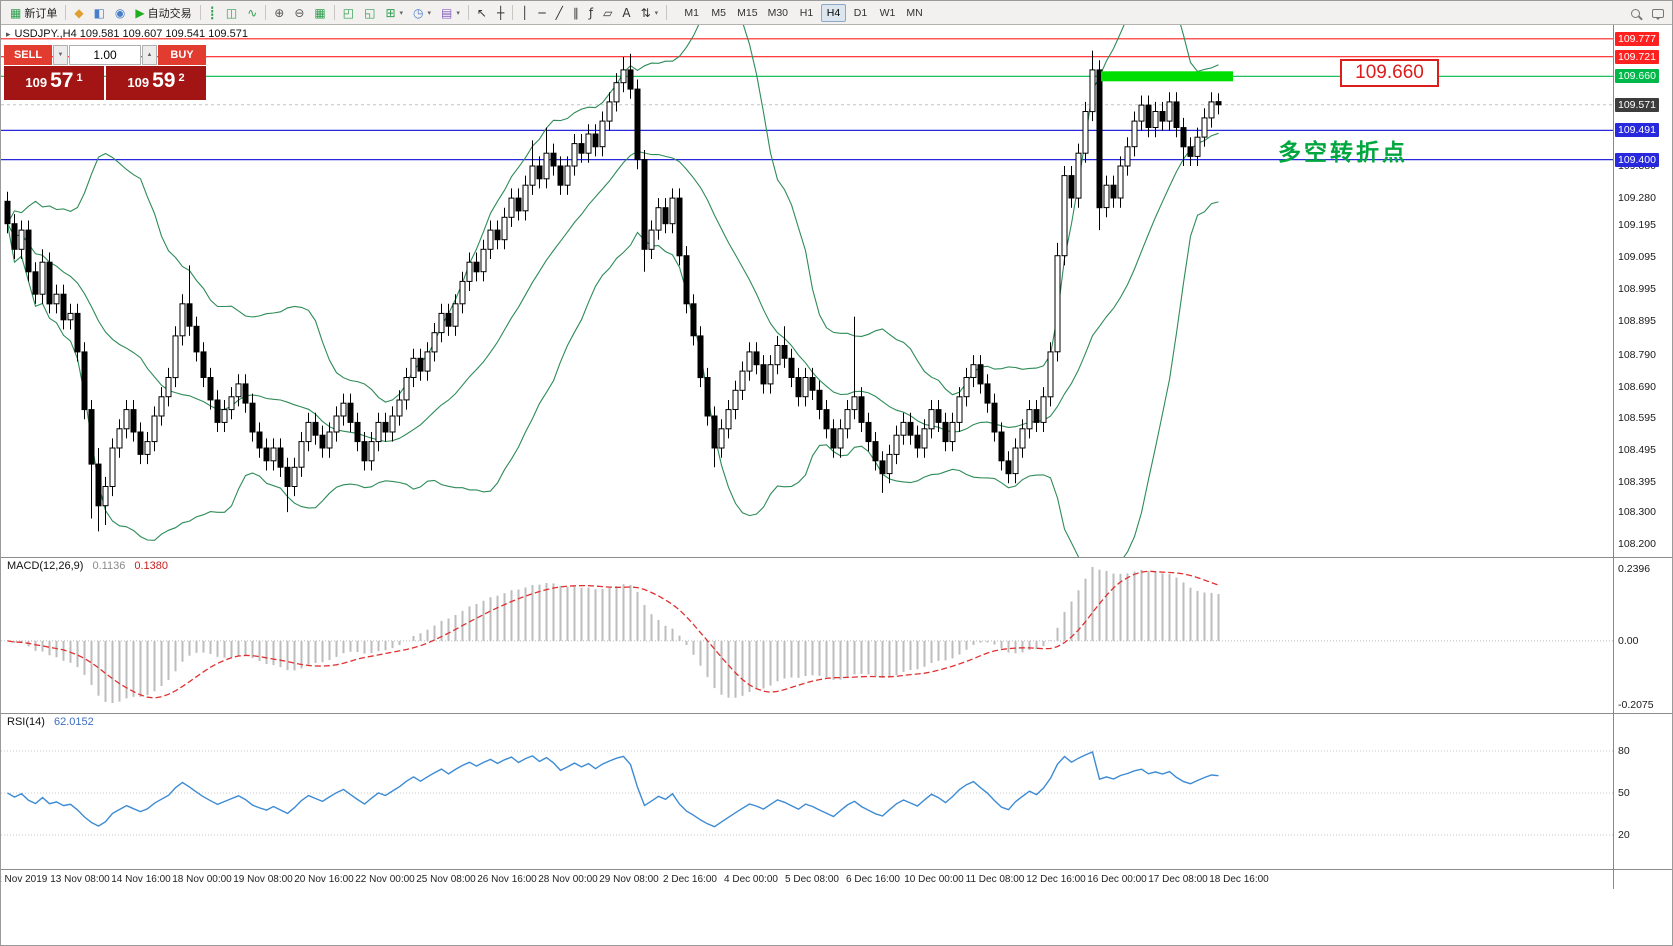 The width and height of the screenshot is (1673, 946). Describe the element at coordinates (873, 879) in the screenshot. I see `time-label: 6 Dec 16:00` at that location.